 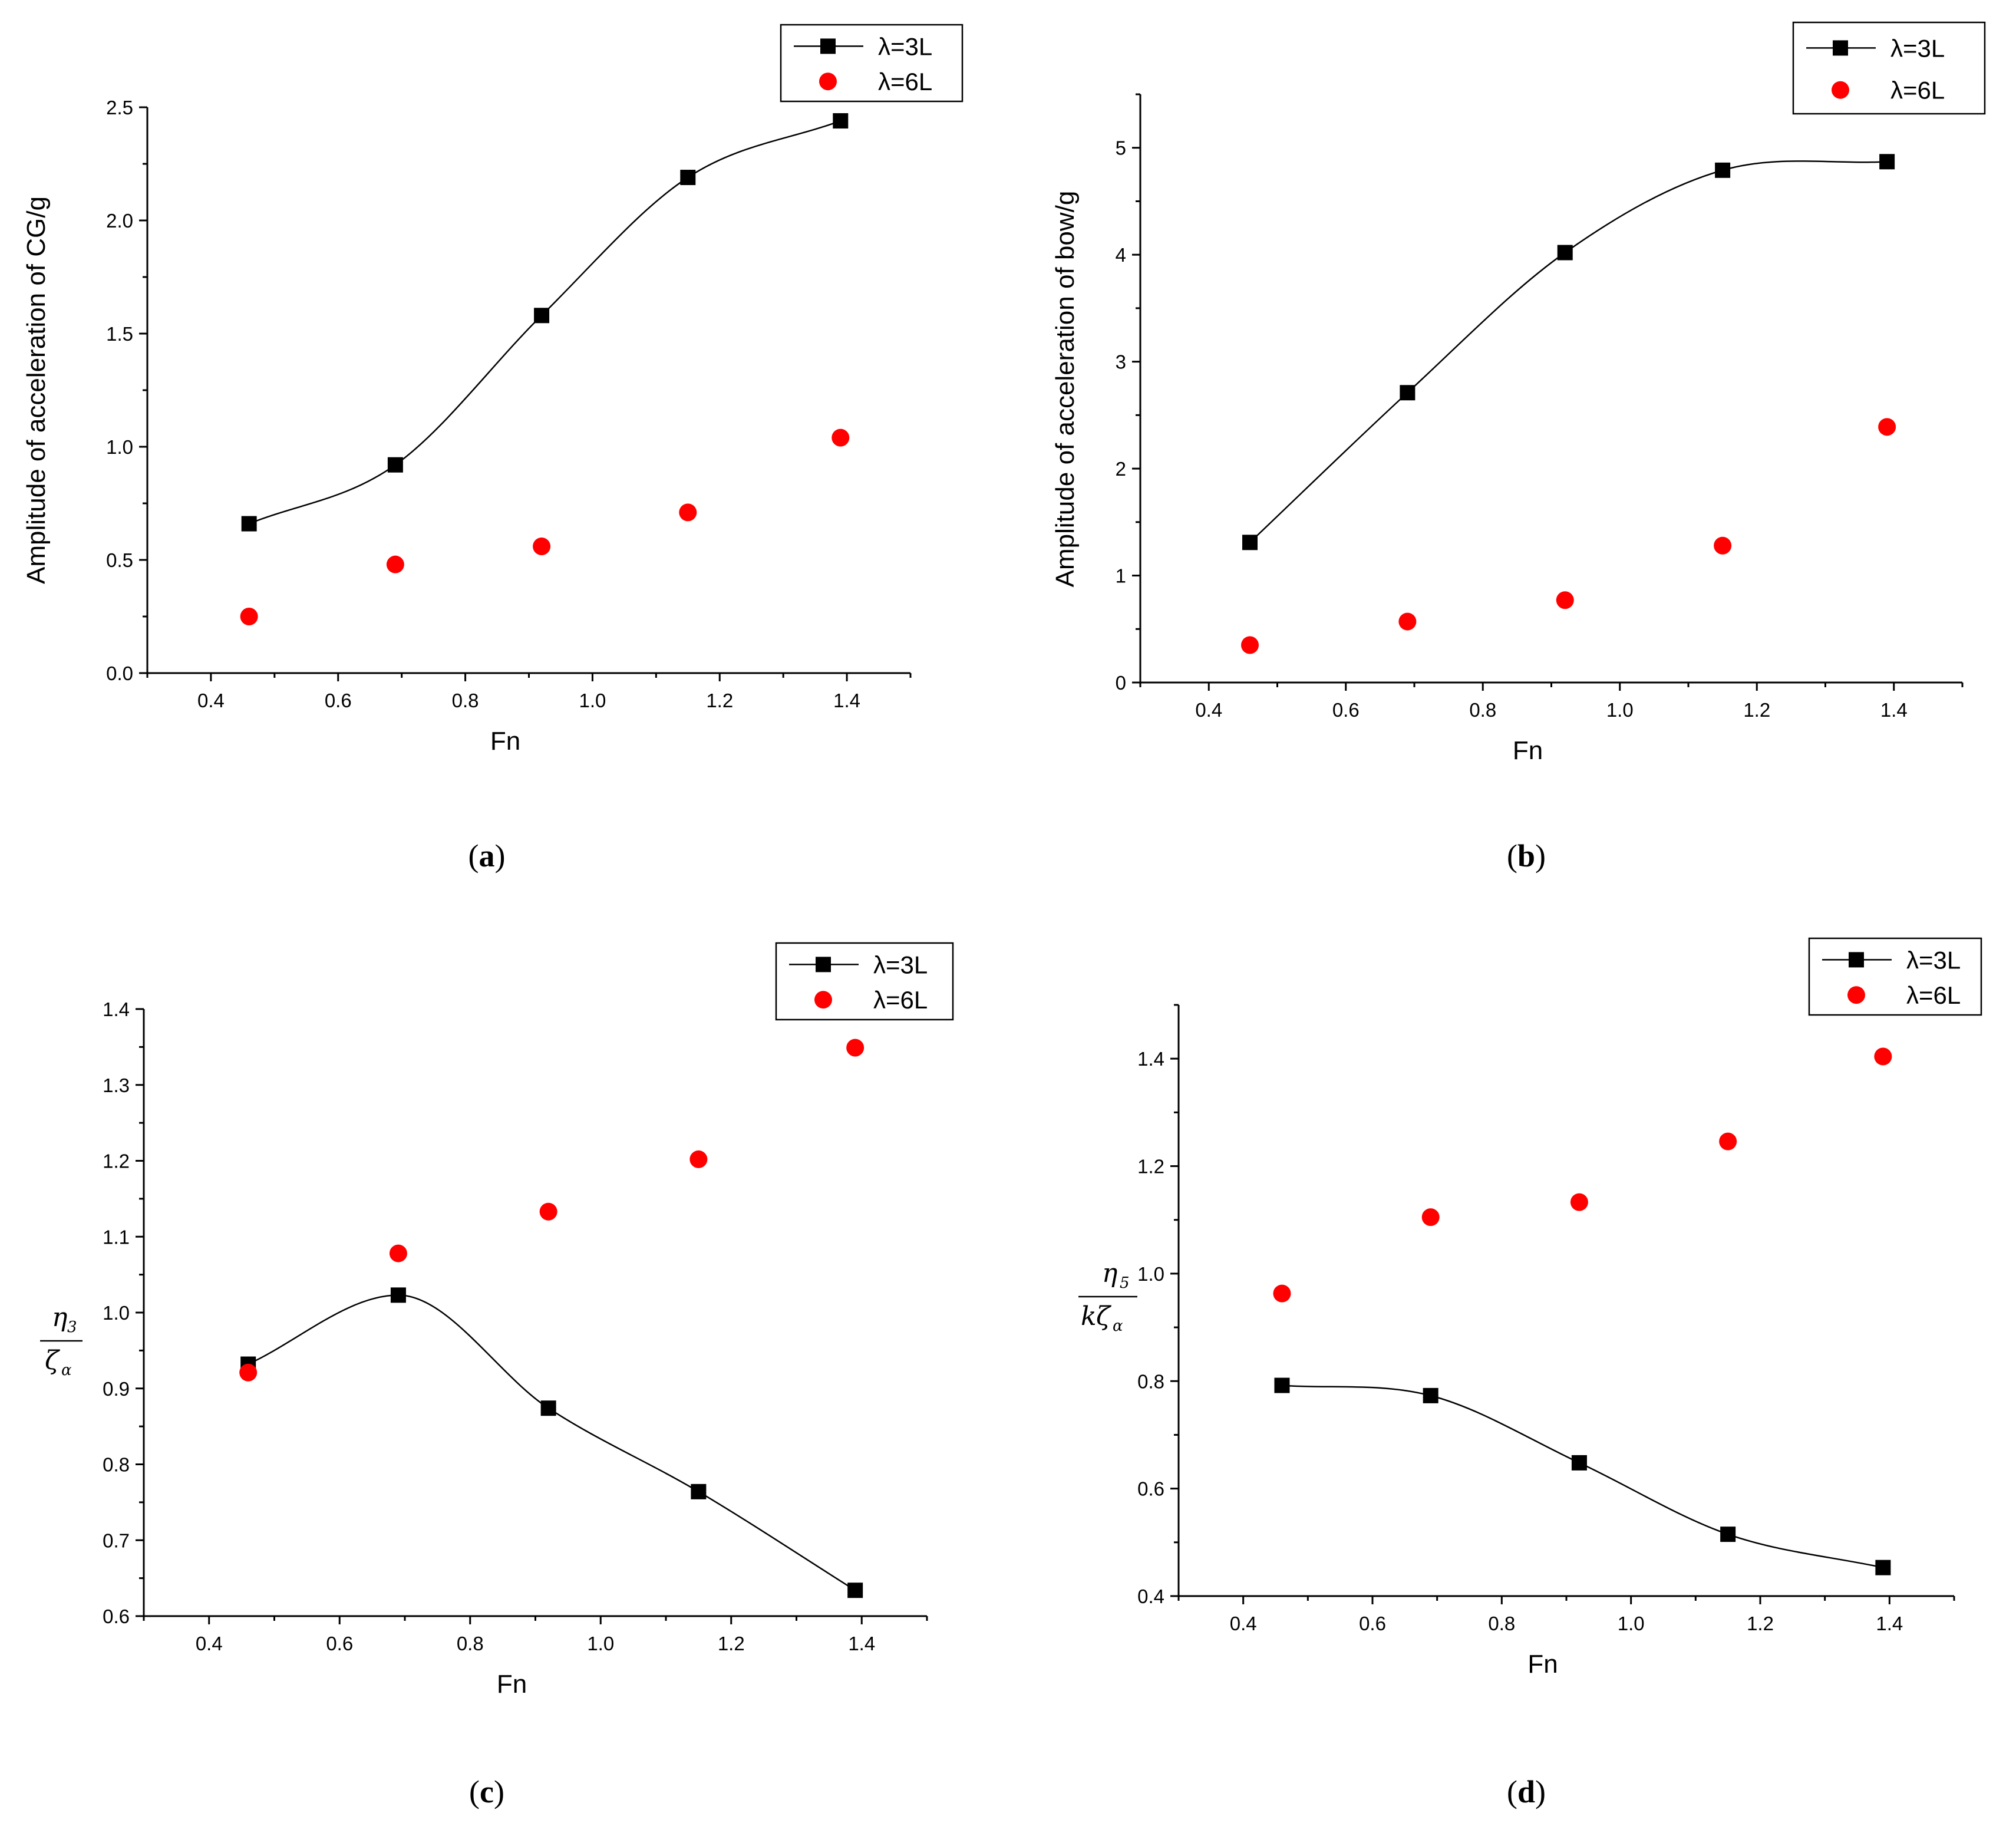 What do you see at coordinates (1104, 1316) in the screenshot?
I see `y-title-denominator: ζ` at bounding box center [1104, 1316].